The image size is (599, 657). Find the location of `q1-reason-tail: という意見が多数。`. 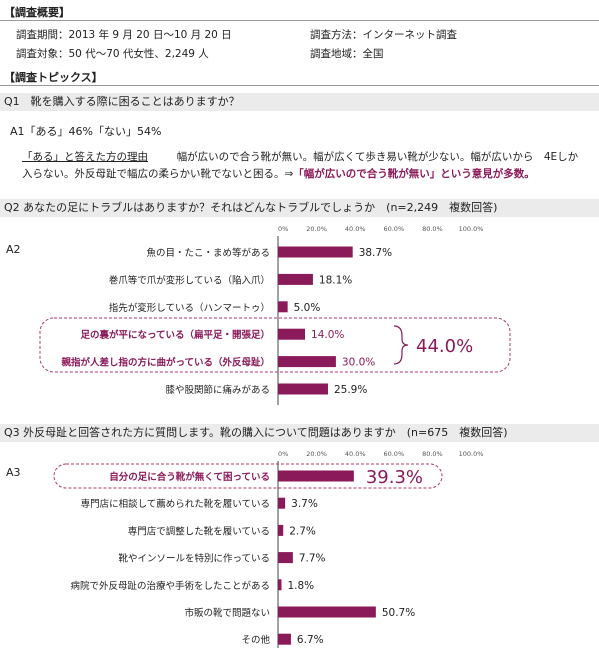

q1-reason-tail: という意見が多数。 is located at coordinates (487, 174).